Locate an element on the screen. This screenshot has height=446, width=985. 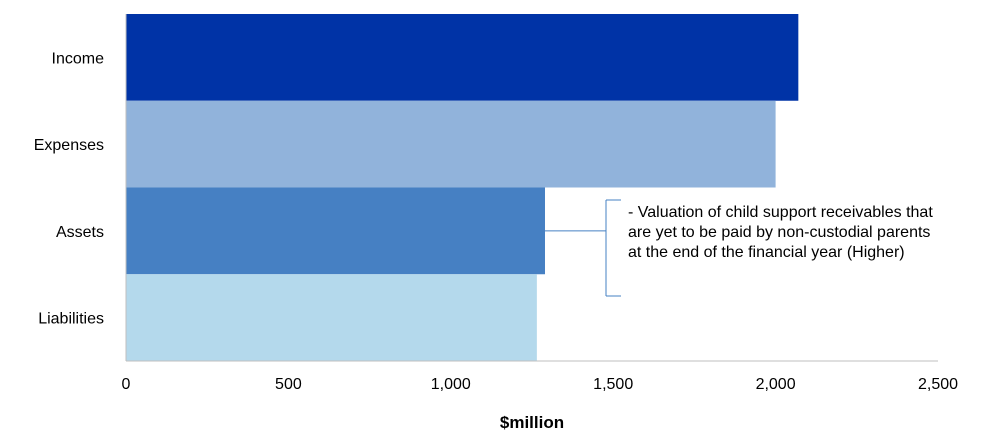
bar-income is located at coordinates (462, 57).